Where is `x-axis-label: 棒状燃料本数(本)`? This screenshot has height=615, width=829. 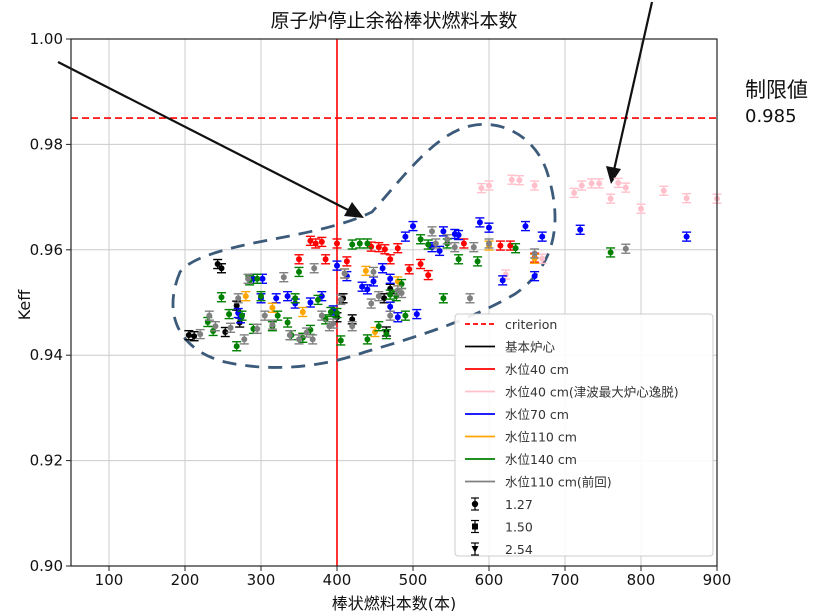
x-axis-label: 棒状燃料本数(本) is located at coordinates (394, 602).